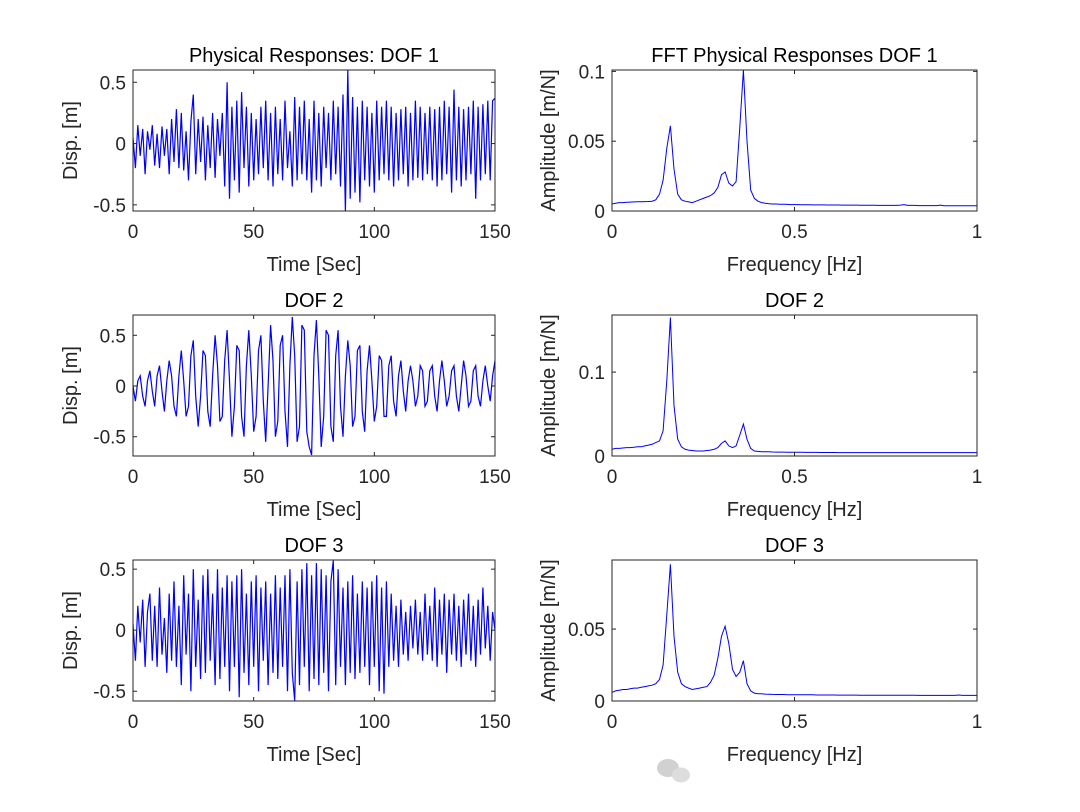 The width and height of the screenshot is (1080, 812). Describe the element at coordinates (794, 56) in the screenshot. I see `subplot-title: FFT Physical Responses DOF 1` at that location.